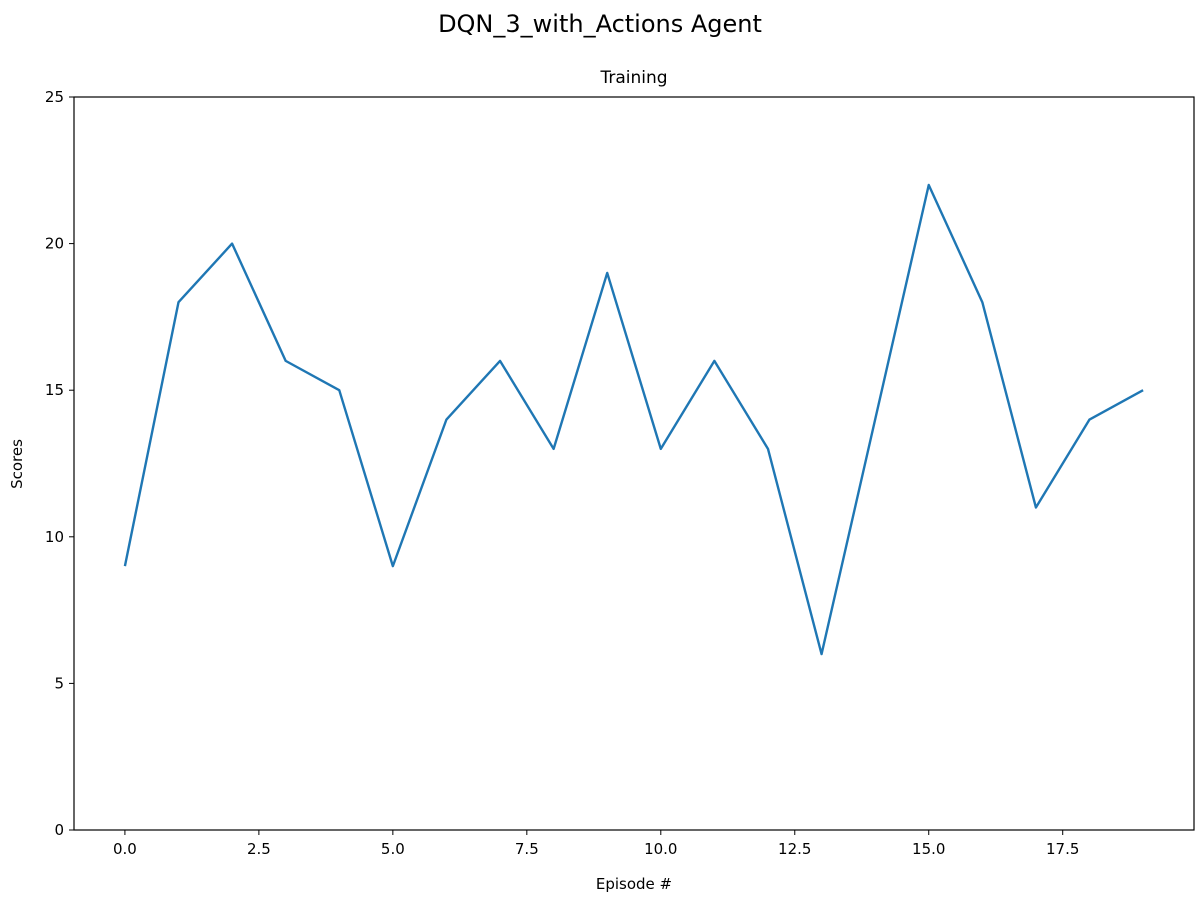 Image resolution: width=1200 pixels, height=900 pixels. I want to click on y-tick-label: 15, so click(54, 390).